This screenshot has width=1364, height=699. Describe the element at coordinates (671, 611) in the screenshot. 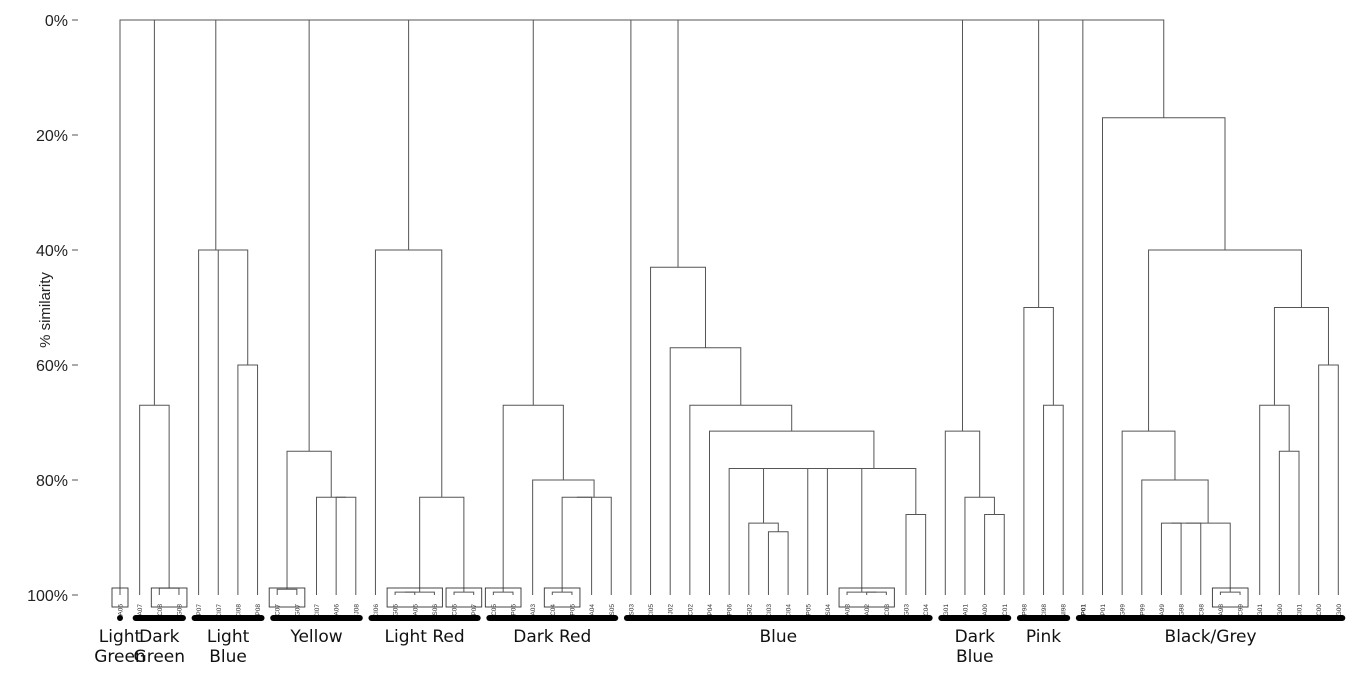

I see `leaf-label: FJ02` at that location.